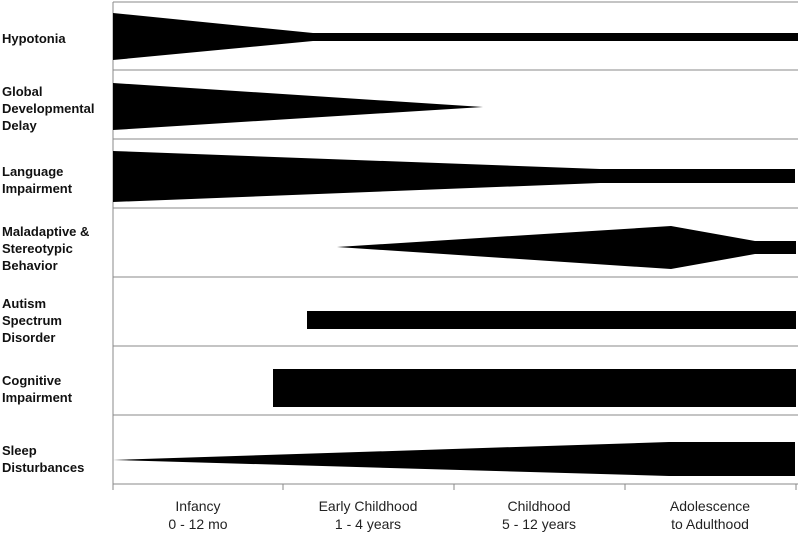  I want to click on row-label-cognitive-impairment: Cognitive Impairment, so click(37, 389).